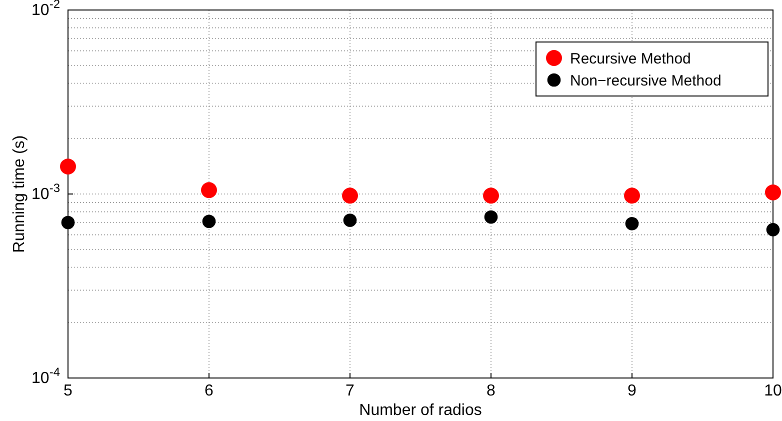  I want to click on x-tick-label: 7, so click(350, 391).